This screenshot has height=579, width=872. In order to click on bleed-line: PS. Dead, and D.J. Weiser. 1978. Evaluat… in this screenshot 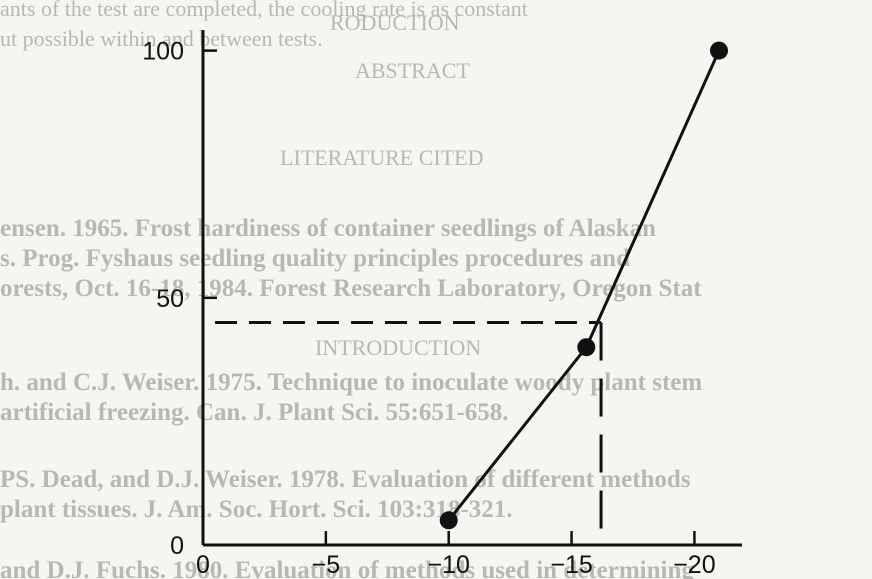, I will do `click(345, 479)`.